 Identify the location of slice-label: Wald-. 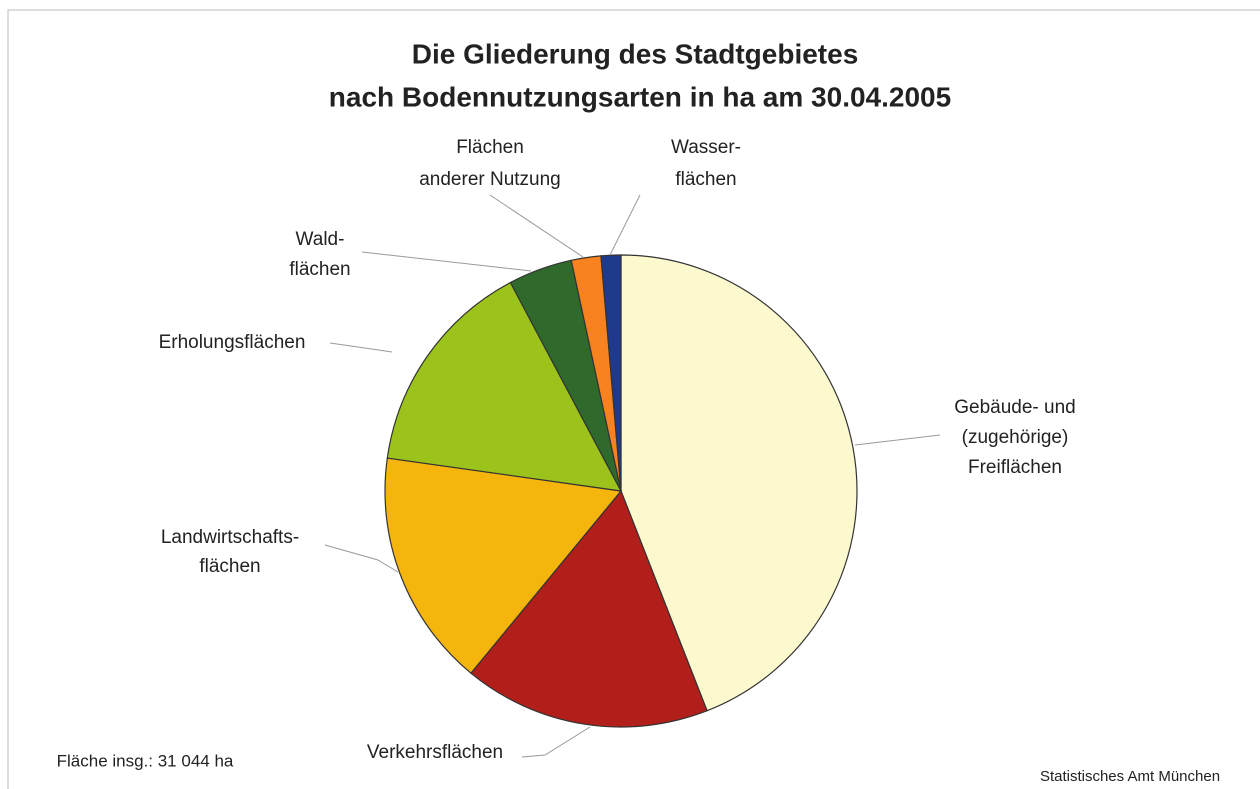
(320, 239).